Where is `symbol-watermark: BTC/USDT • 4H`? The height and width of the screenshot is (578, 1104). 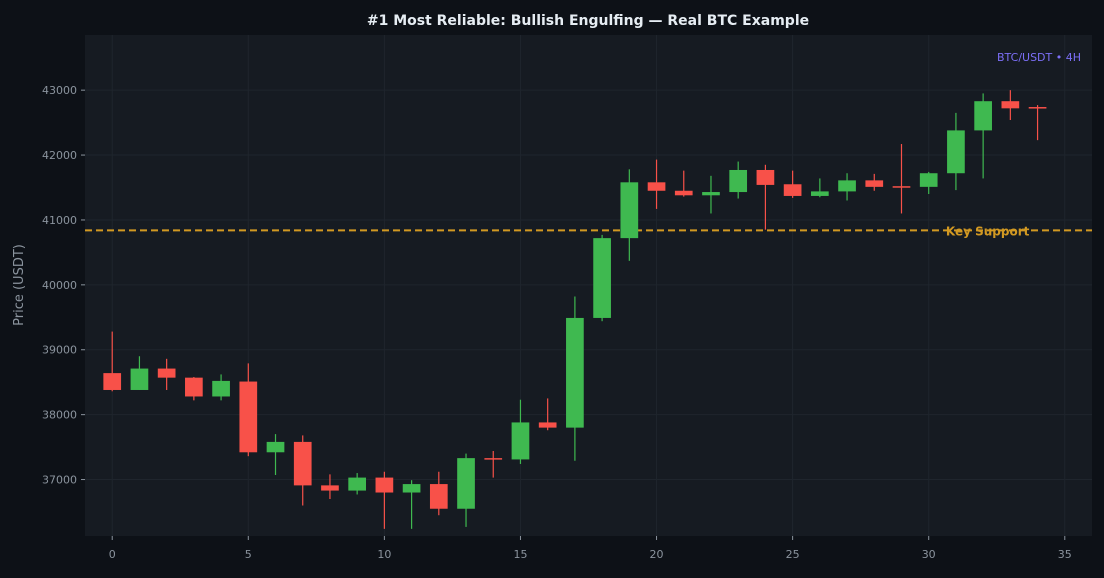 symbol-watermark: BTC/USDT • 4H is located at coordinates (1039, 57).